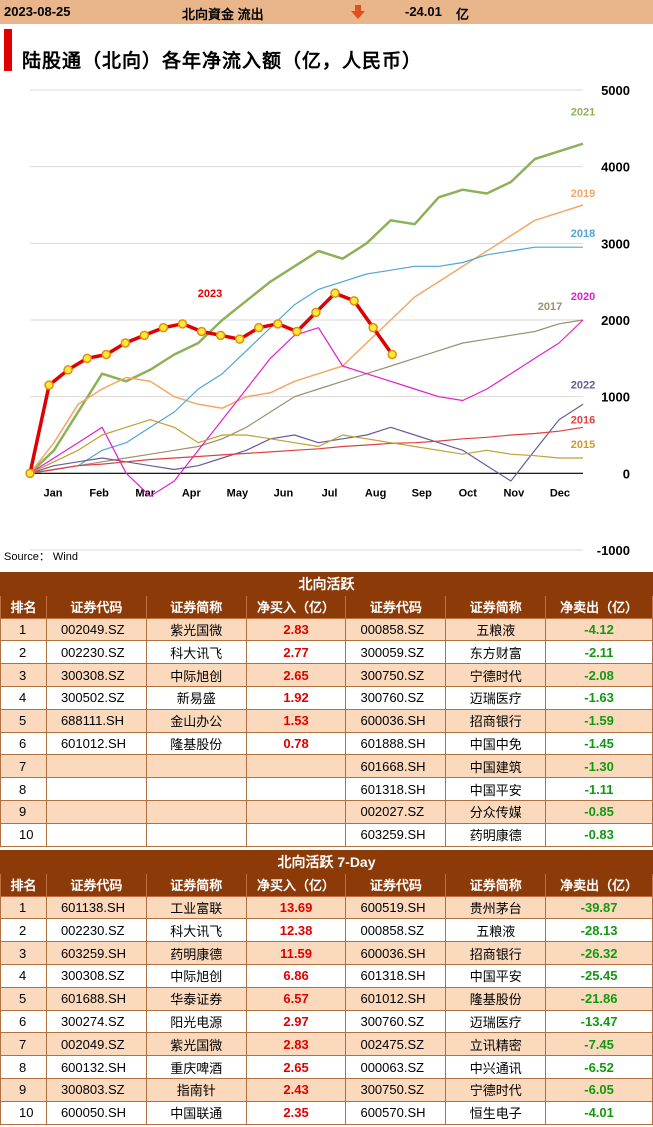  Describe the element at coordinates (196, 998) in the screenshot. I see `buy-name-cell: 华泰证券` at that location.